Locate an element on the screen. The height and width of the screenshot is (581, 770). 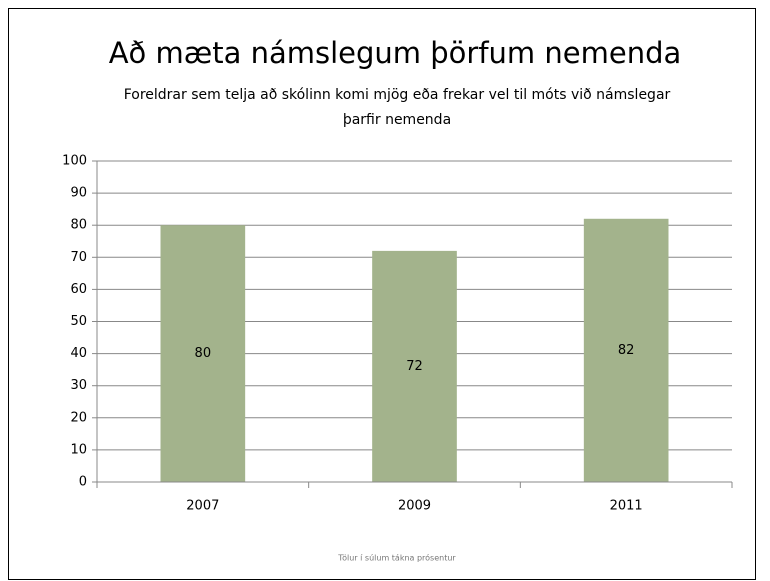
y-tick-label: 70 is located at coordinates (78, 257).